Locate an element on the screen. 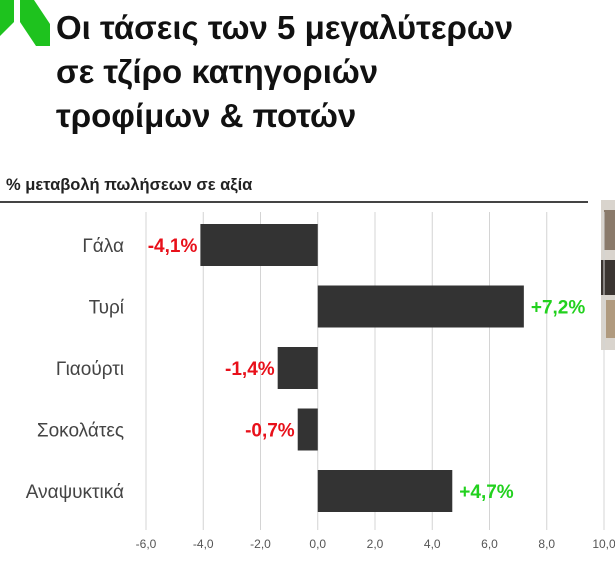 This screenshot has width=615, height=588. category-label: Τυρί is located at coordinates (107, 308).